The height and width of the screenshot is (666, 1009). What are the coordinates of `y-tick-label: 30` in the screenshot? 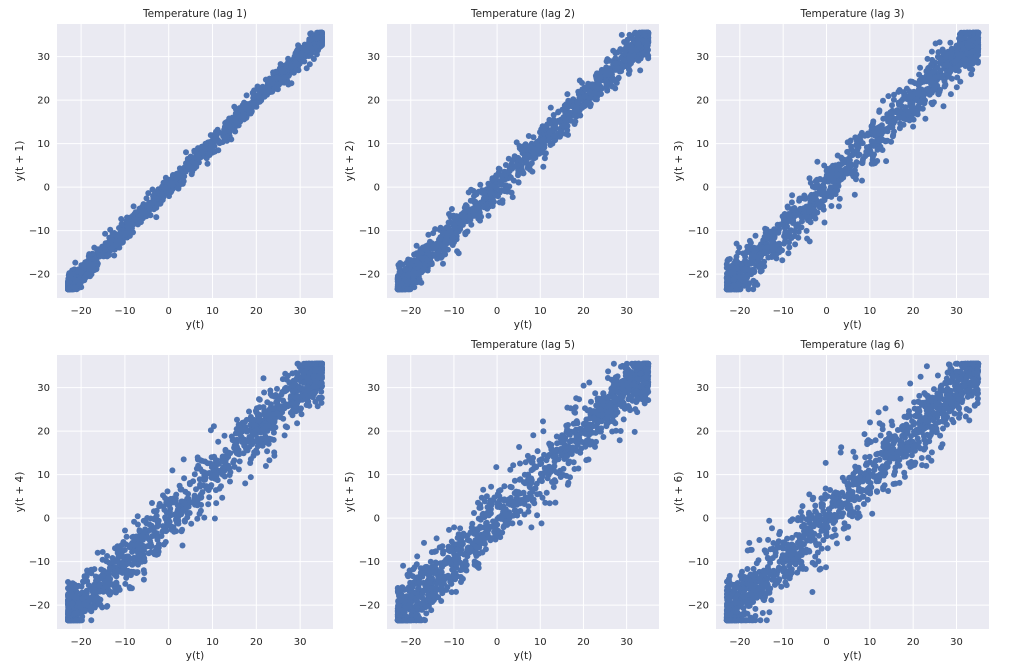 It's located at (43, 57).